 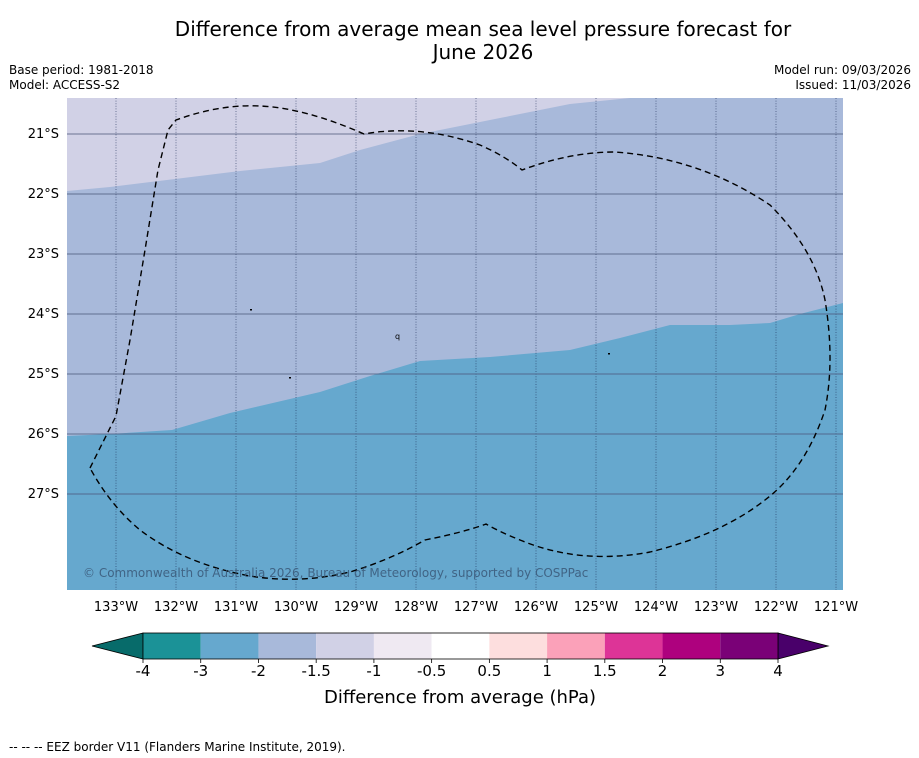 What do you see at coordinates (117, 646) in the screenshot?
I see `colorbar-under-arrow` at bounding box center [117, 646].